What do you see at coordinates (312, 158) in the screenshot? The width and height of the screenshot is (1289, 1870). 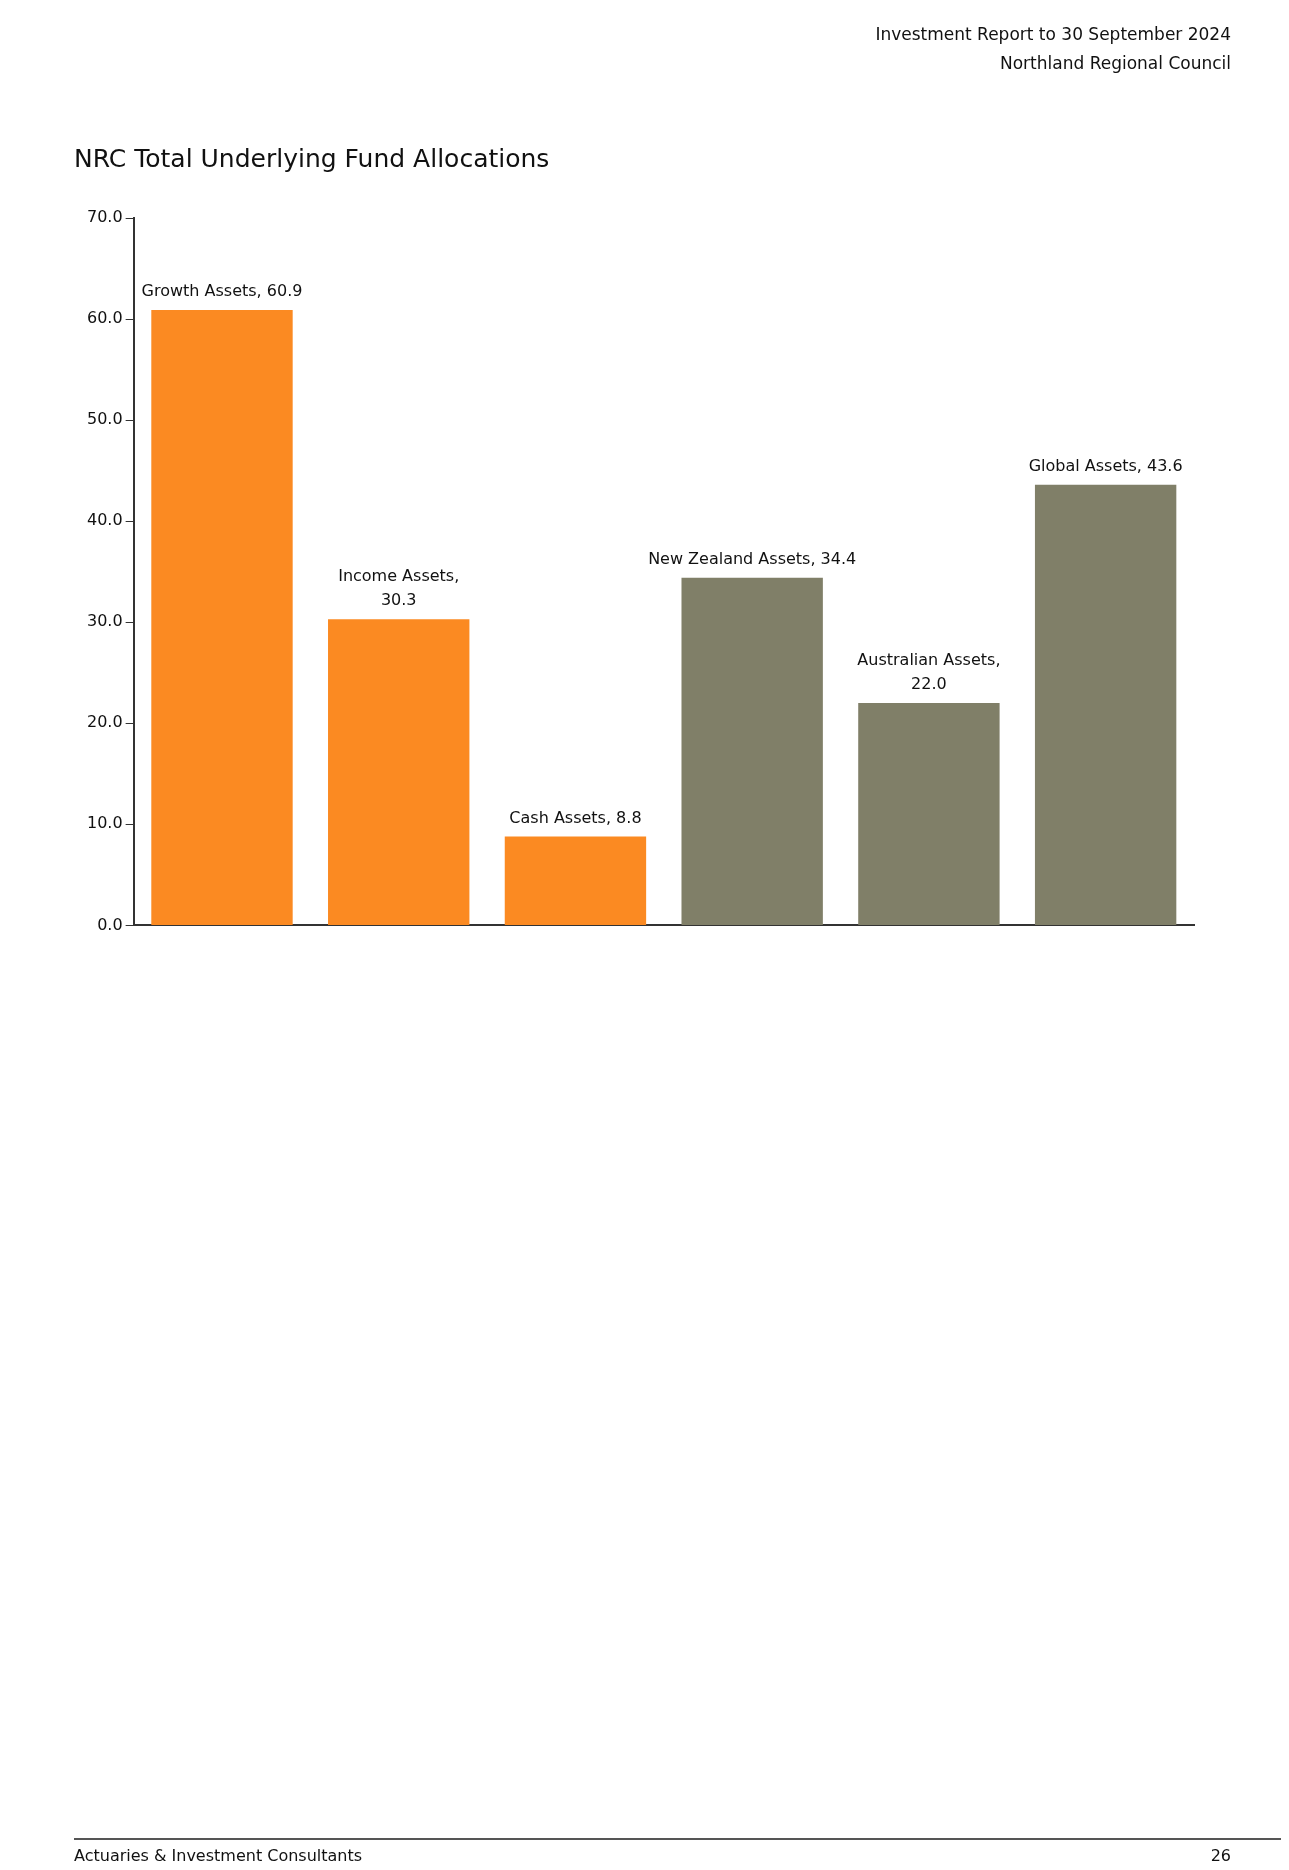 I see `chart-title: NRC Total Underlying Fund Allocations` at bounding box center [312, 158].